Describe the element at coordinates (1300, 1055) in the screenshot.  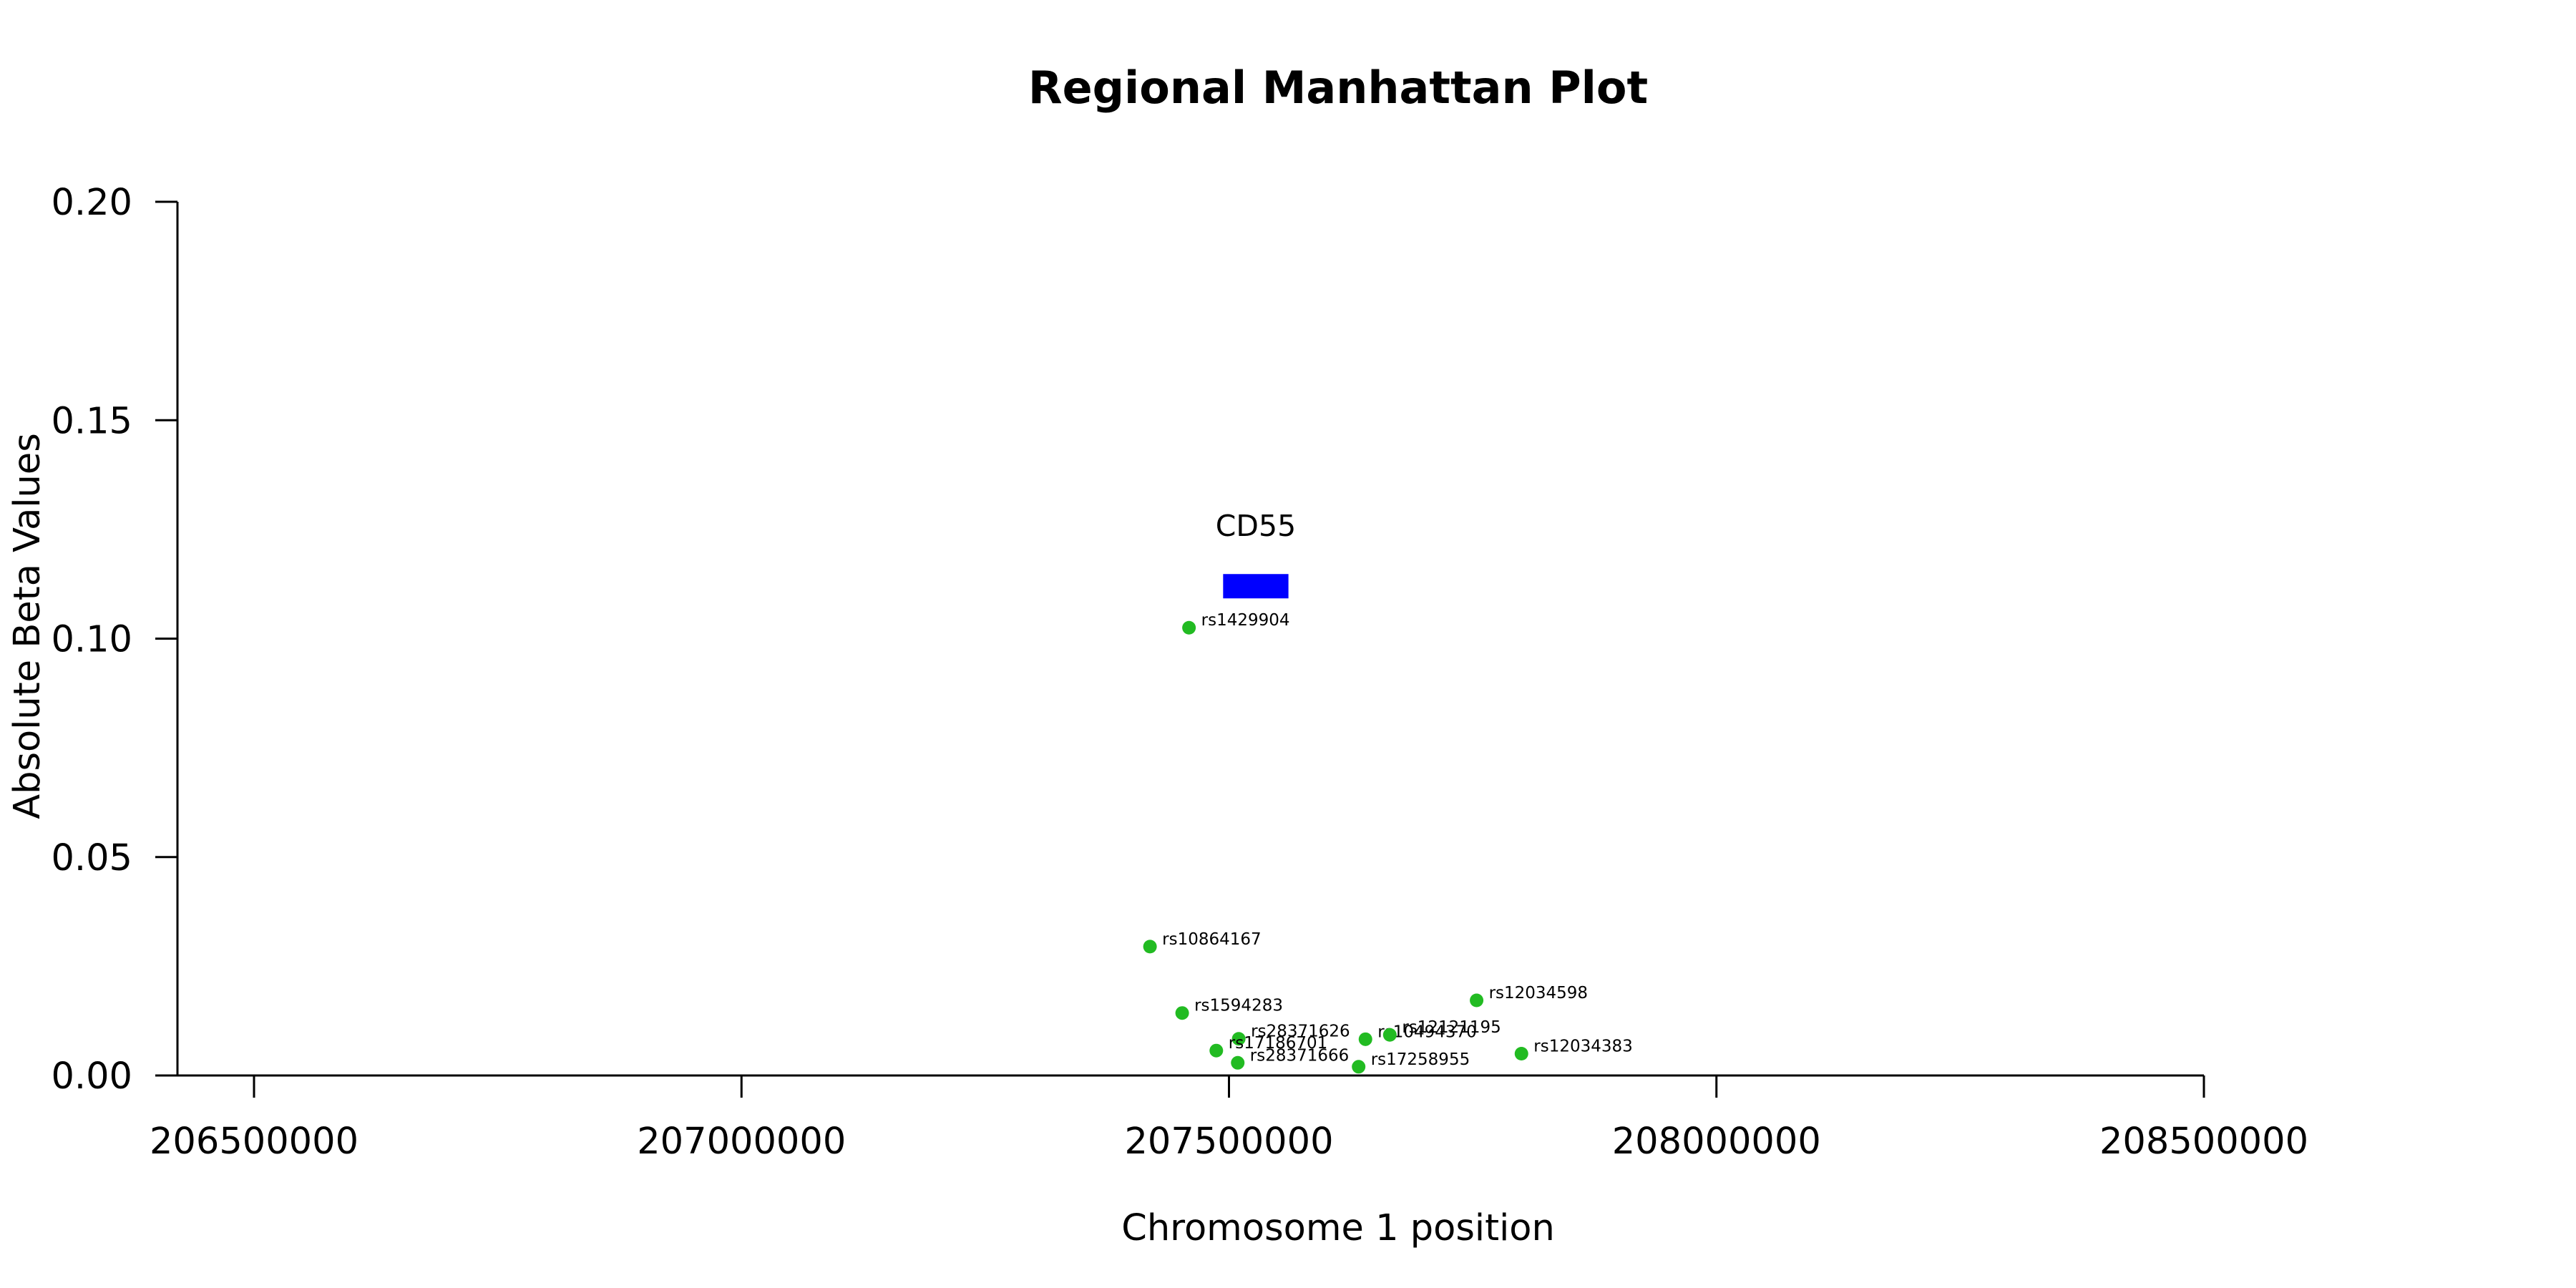
I see `snp-label: rs28371666` at that location.